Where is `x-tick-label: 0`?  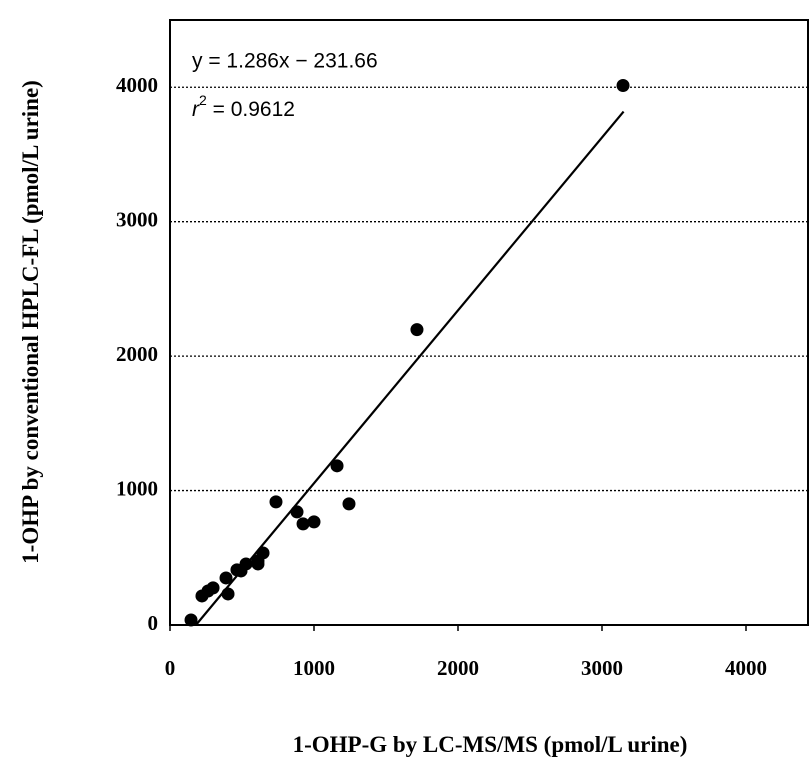
x-tick-label: 0 is located at coordinates (170, 668).